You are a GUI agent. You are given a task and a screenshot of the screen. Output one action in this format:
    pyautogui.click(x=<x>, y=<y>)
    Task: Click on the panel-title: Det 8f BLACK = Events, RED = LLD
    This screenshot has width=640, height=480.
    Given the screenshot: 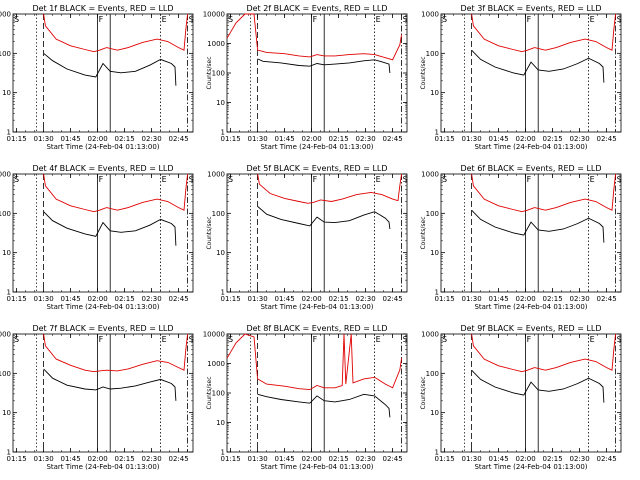 What is the action you would take?
    pyautogui.click(x=316, y=328)
    